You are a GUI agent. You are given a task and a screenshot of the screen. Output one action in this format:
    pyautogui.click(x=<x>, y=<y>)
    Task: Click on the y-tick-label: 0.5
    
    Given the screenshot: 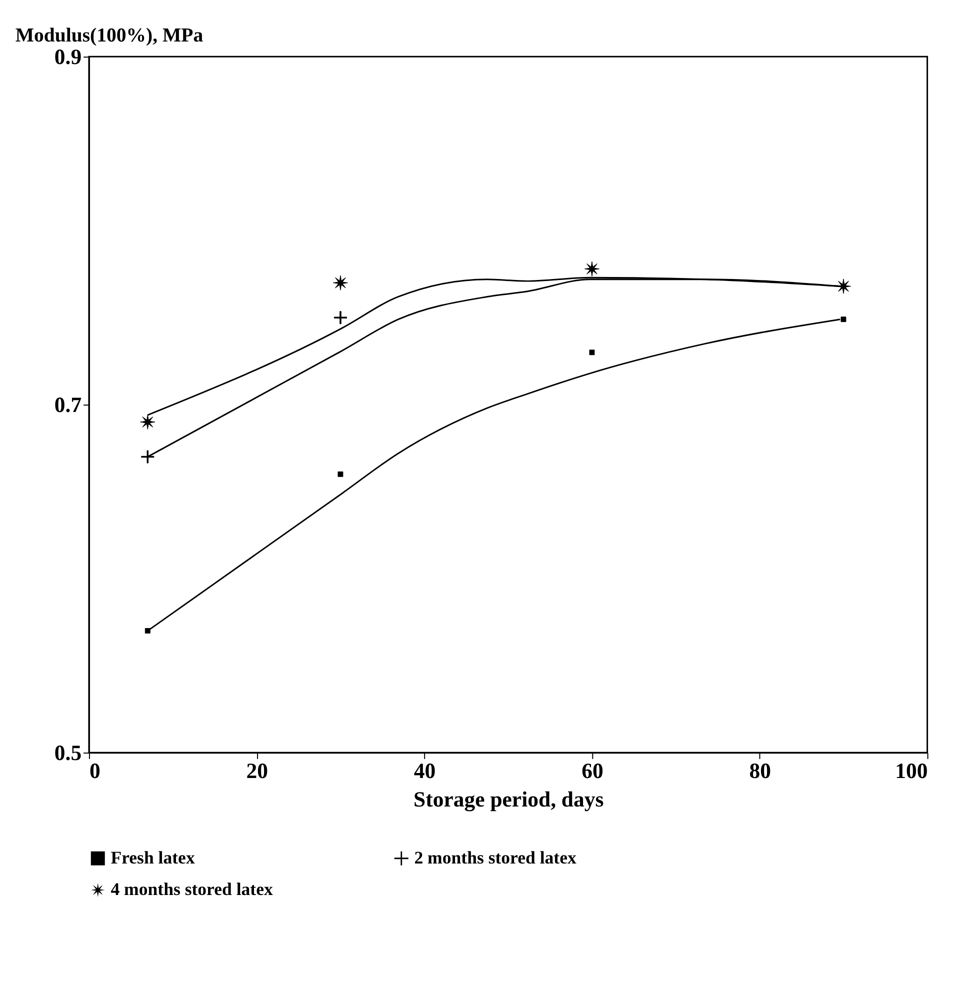 What is the action you would take?
    pyautogui.click(x=68, y=753)
    